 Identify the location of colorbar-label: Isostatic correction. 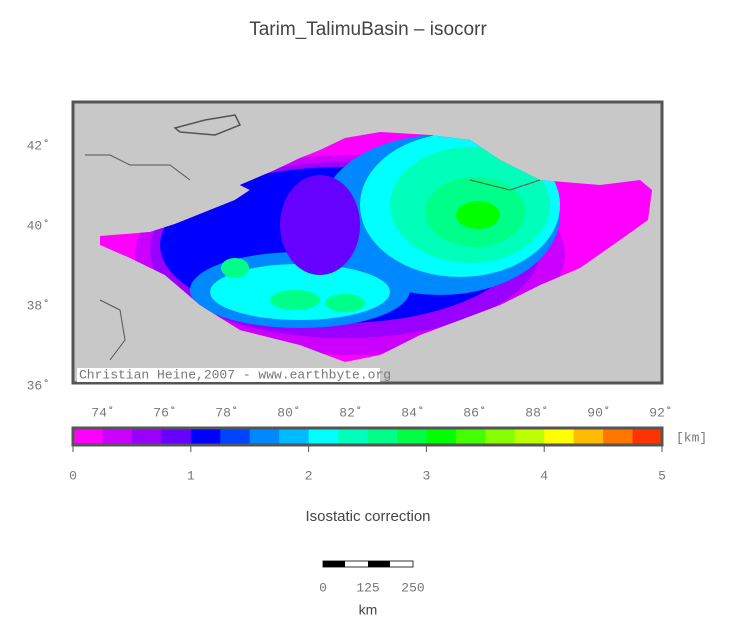
(367, 516).